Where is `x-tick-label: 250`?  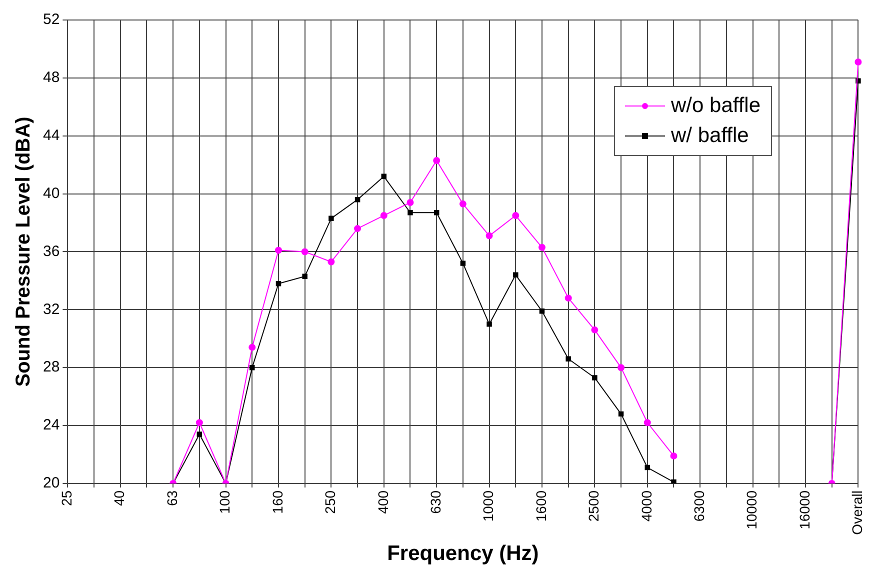 x-tick-label: 250 is located at coordinates (330, 502).